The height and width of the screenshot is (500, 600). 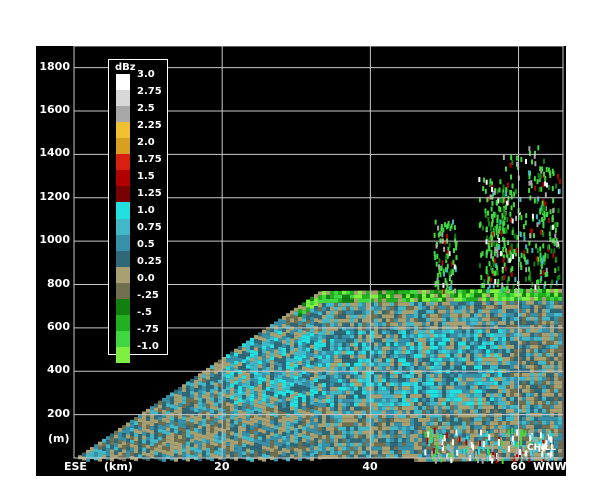 I want to click on legend-label: 1.25, so click(x=149, y=193).